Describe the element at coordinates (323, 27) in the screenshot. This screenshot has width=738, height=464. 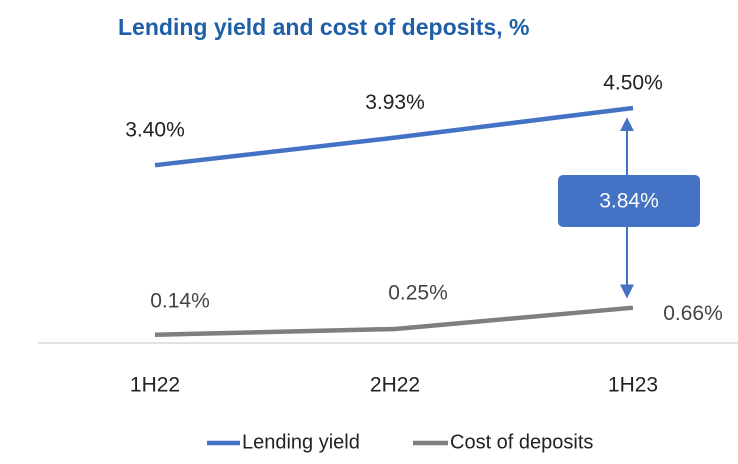
I see `chart-title: Lending yield and cost of deposits, %` at that location.